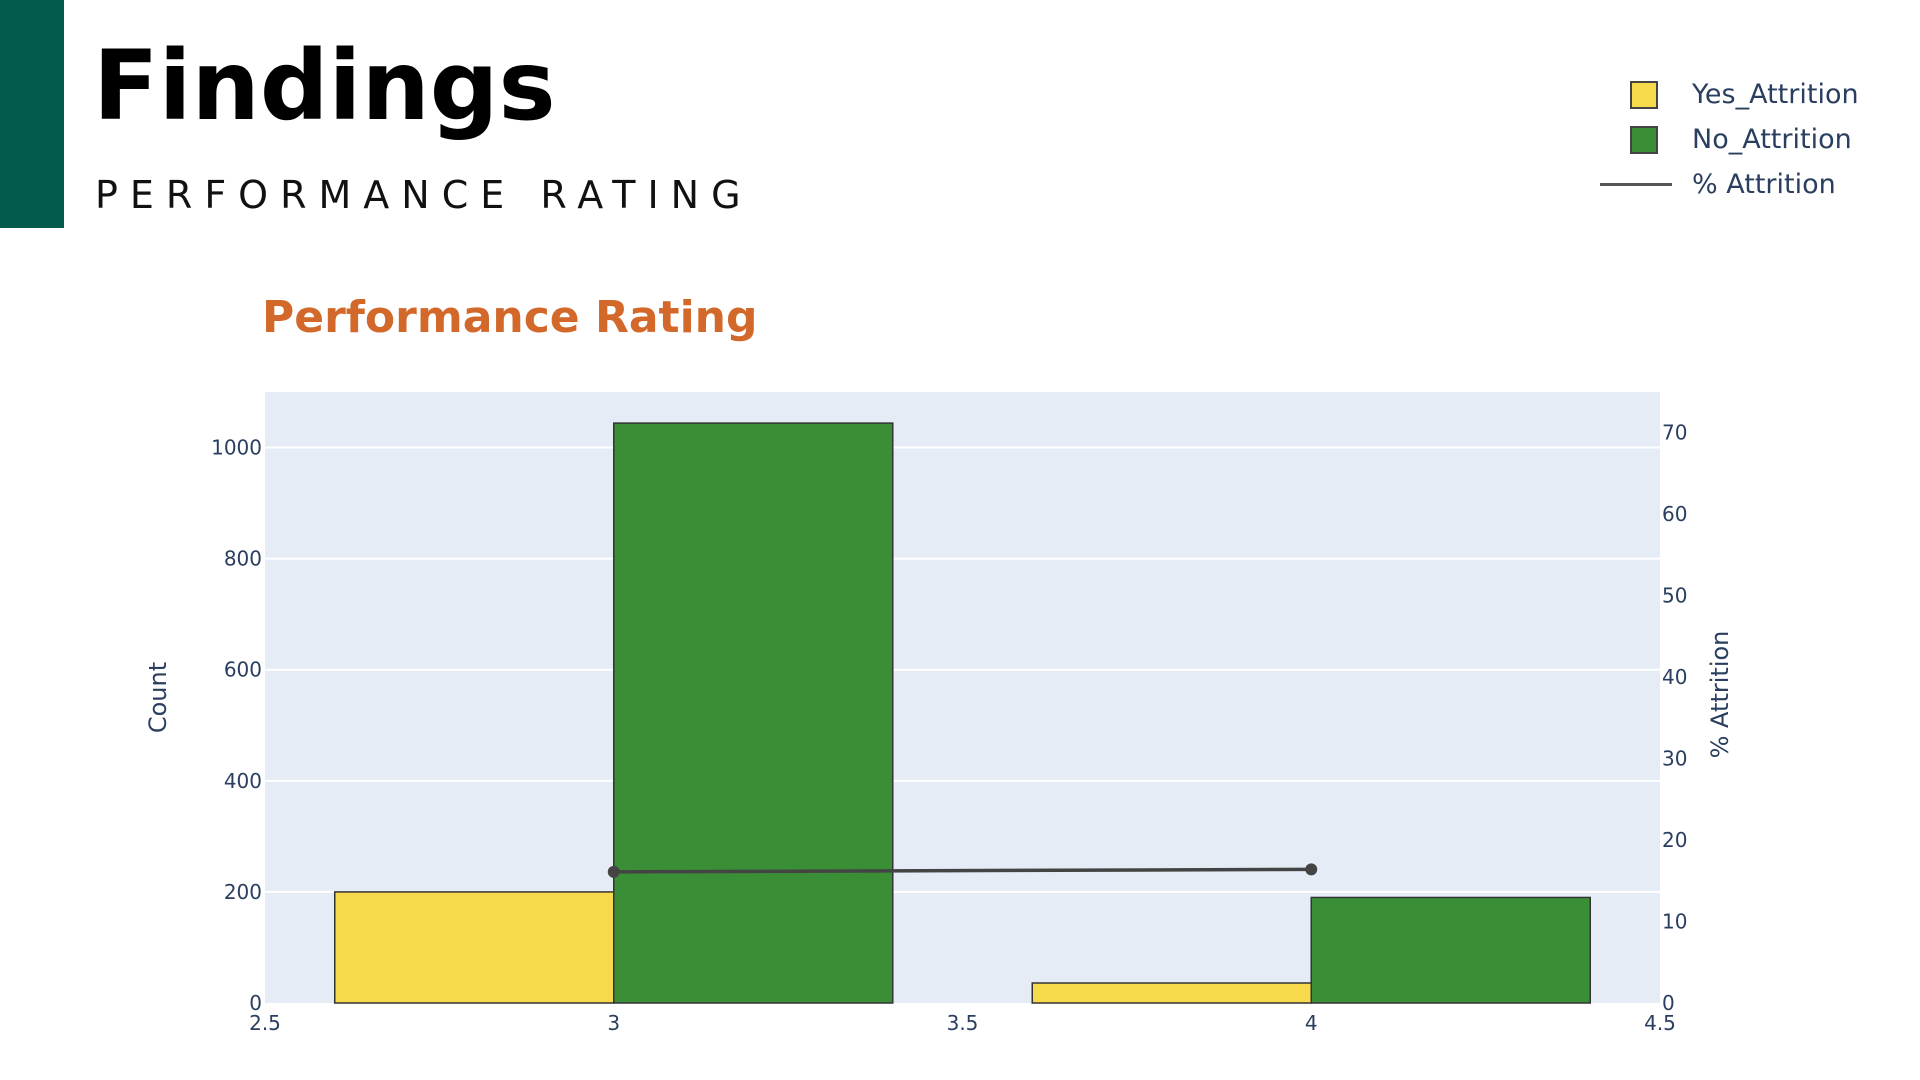 The width and height of the screenshot is (1920, 1080). What do you see at coordinates (1674, 759) in the screenshot?
I see `y2-tick-label: 30` at bounding box center [1674, 759].